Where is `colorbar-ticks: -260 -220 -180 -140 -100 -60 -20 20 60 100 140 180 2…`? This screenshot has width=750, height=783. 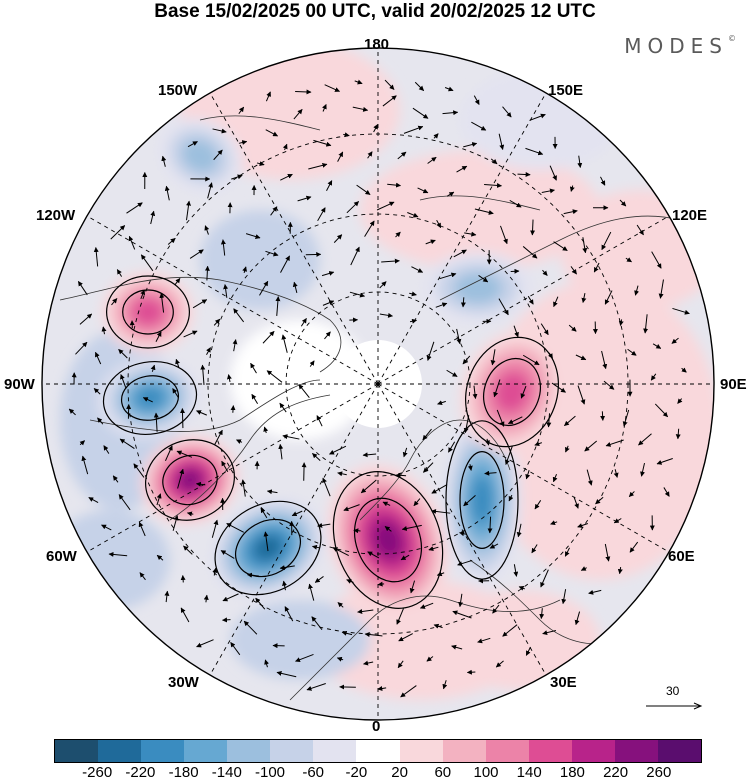 colorbar-ticks: -260 -220 -180 -140 -100 -60 -20 20 60 100 140 180 2… is located at coordinates (378, 773).